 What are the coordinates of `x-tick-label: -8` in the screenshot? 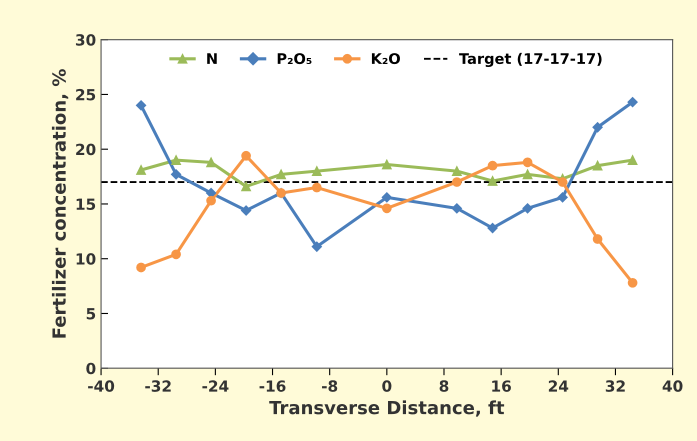 It's located at (330, 386).